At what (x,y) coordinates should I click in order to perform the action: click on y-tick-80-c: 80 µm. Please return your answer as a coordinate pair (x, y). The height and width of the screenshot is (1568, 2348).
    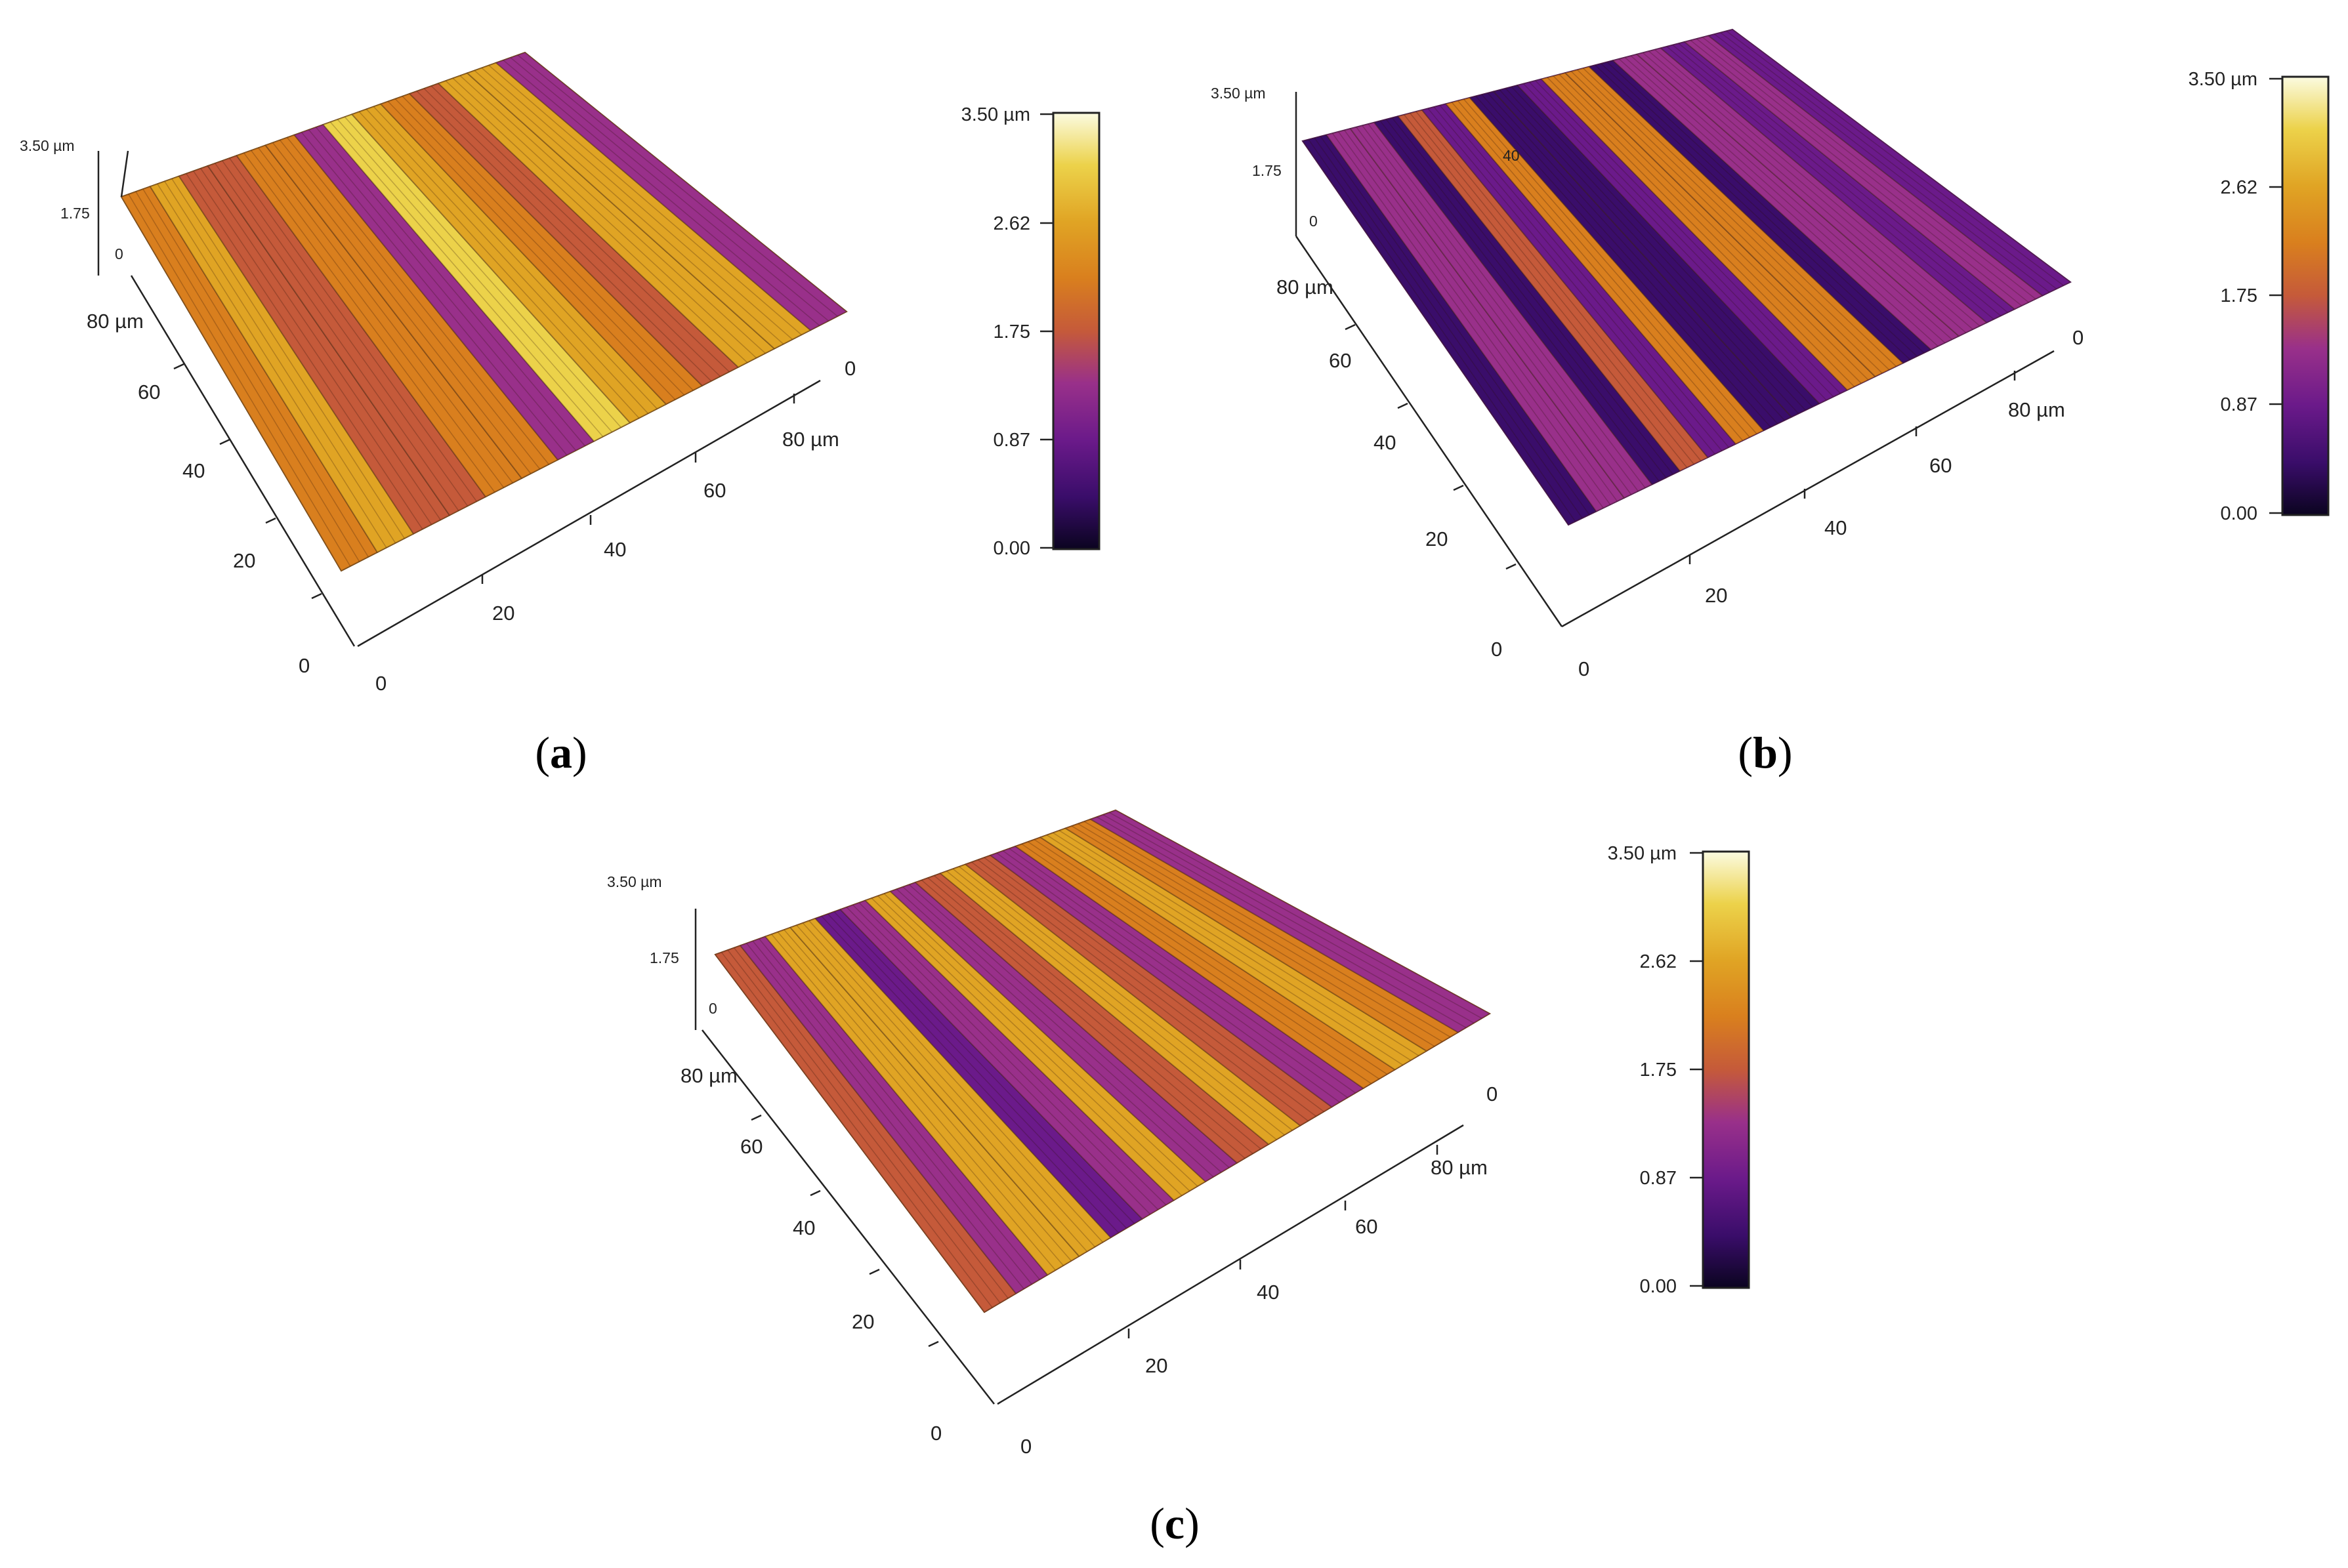
    Looking at the image, I should click on (710, 1075).